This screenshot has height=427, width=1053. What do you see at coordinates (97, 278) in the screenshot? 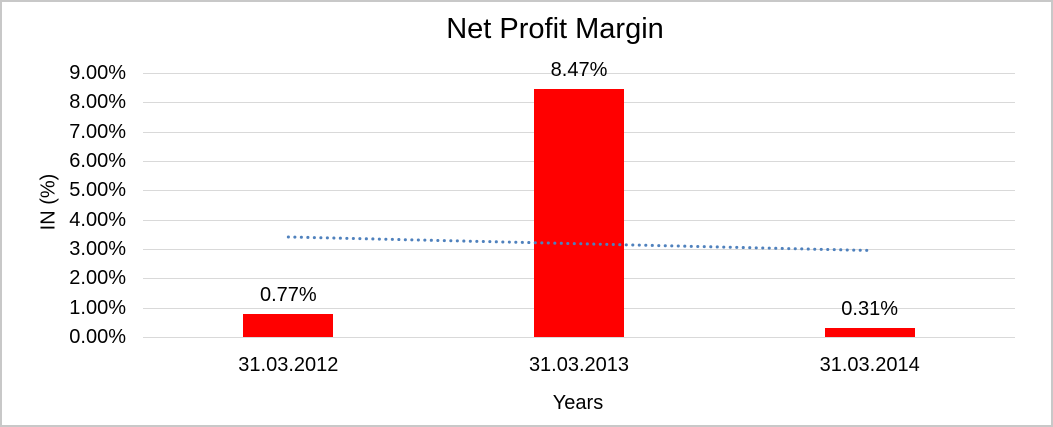
I see `y-axis-tick-label: 2.00%` at bounding box center [97, 278].